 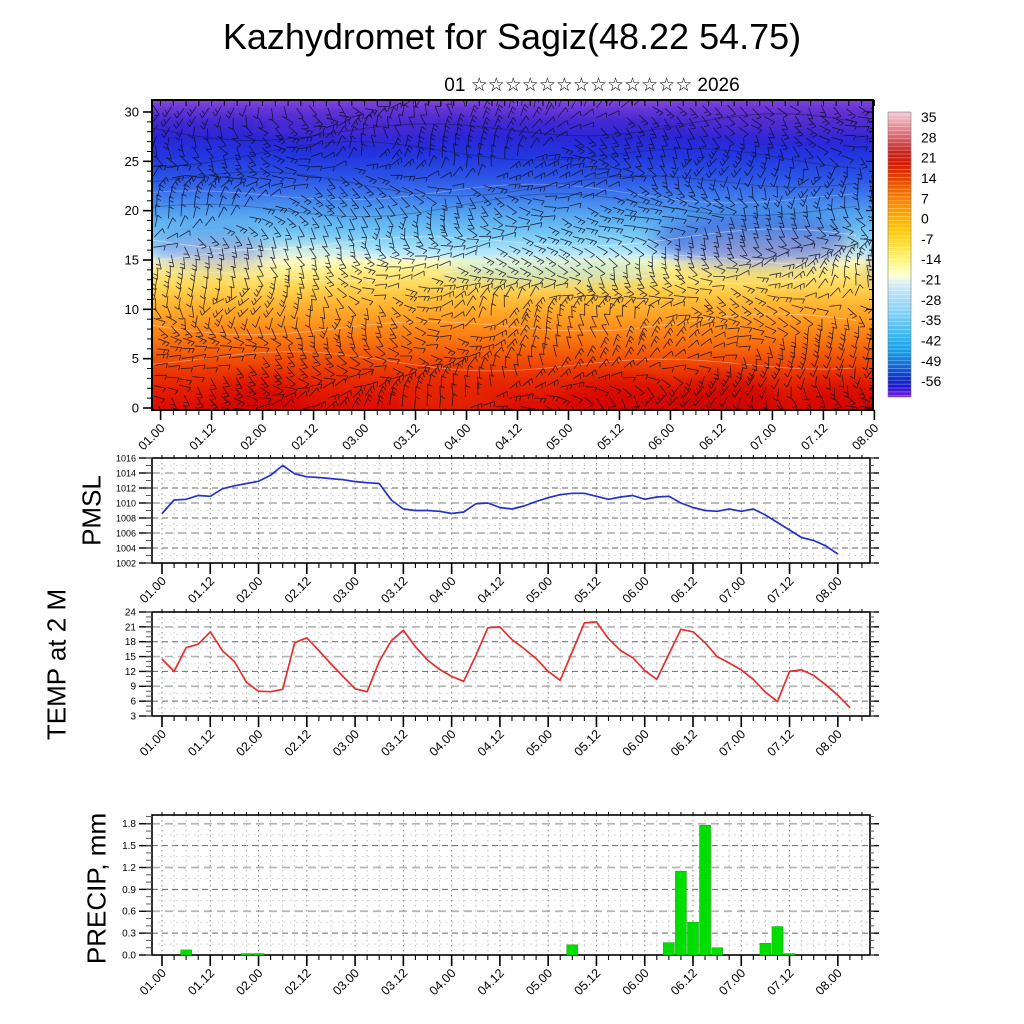 What do you see at coordinates (126, 488) in the screenshot?
I see `svg-text: 1012` at bounding box center [126, 488].